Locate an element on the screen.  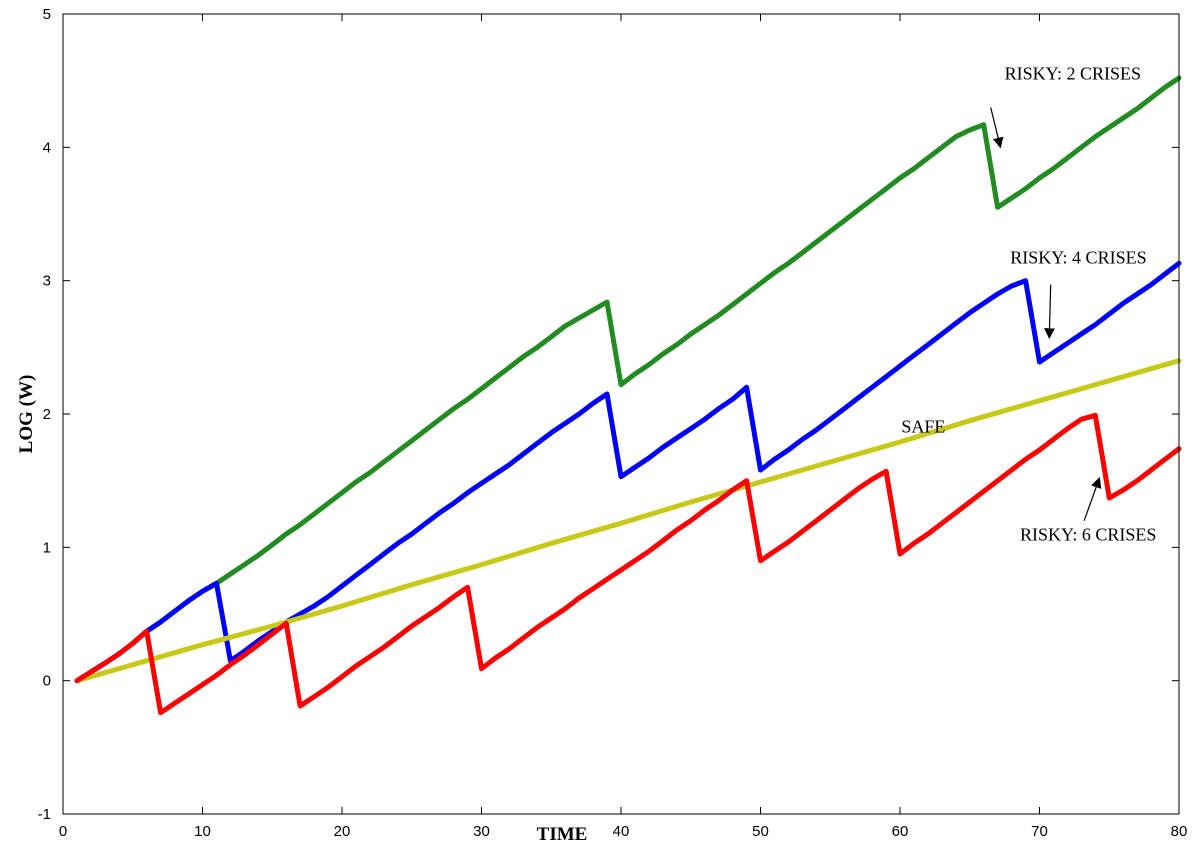
x-tick-label: 0 is located at coordinates (63, 831).